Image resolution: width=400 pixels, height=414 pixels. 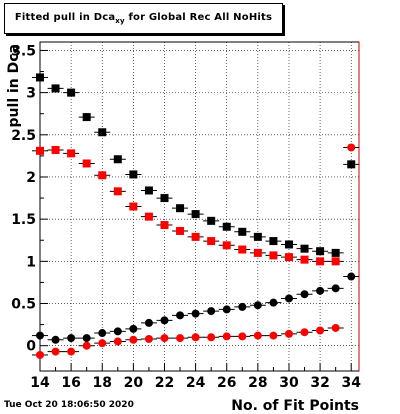 What do you see at coordinates (31, 94) in the screenshot?
I see `y-tick-label: 3` at bounding box center [31, 94].